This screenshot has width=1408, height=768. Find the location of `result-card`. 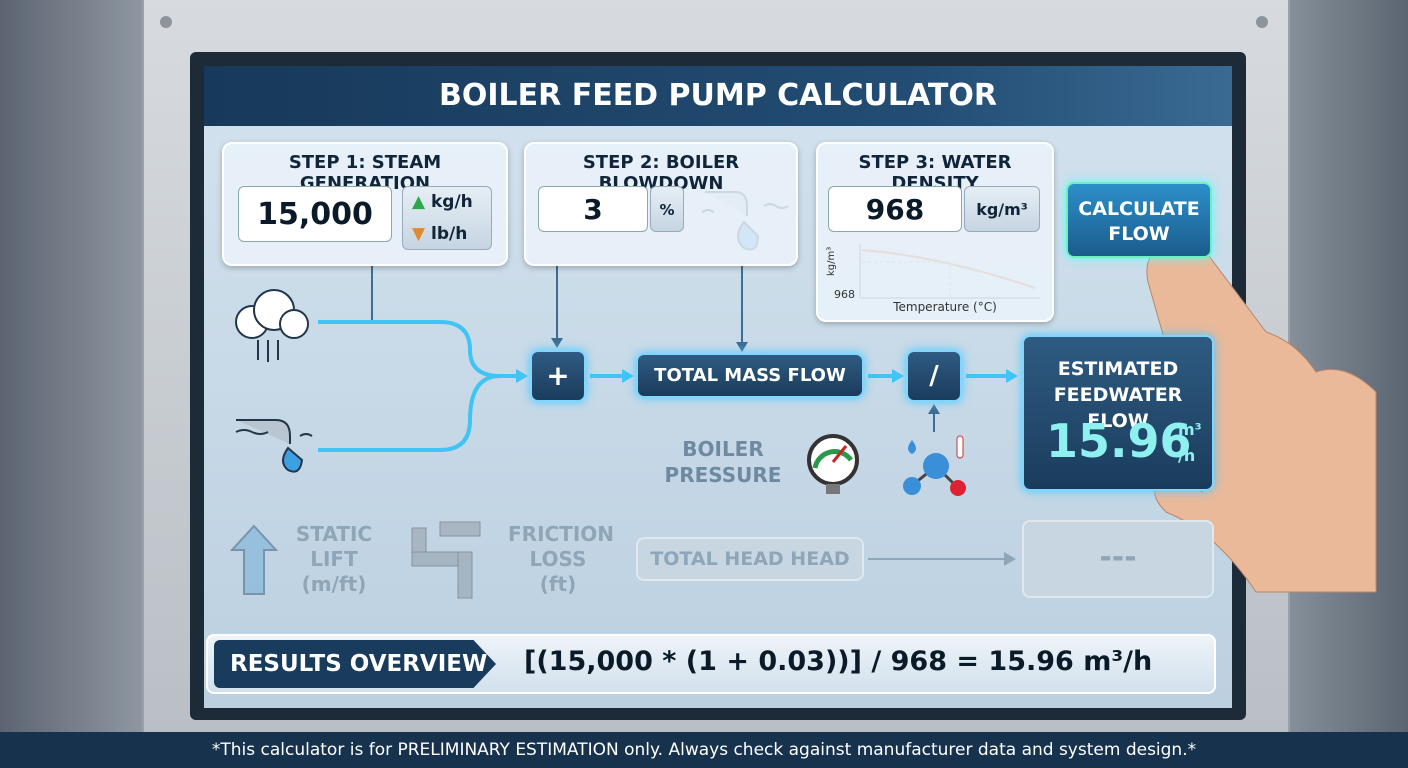

result-card is located at coordinates (1118, 413).